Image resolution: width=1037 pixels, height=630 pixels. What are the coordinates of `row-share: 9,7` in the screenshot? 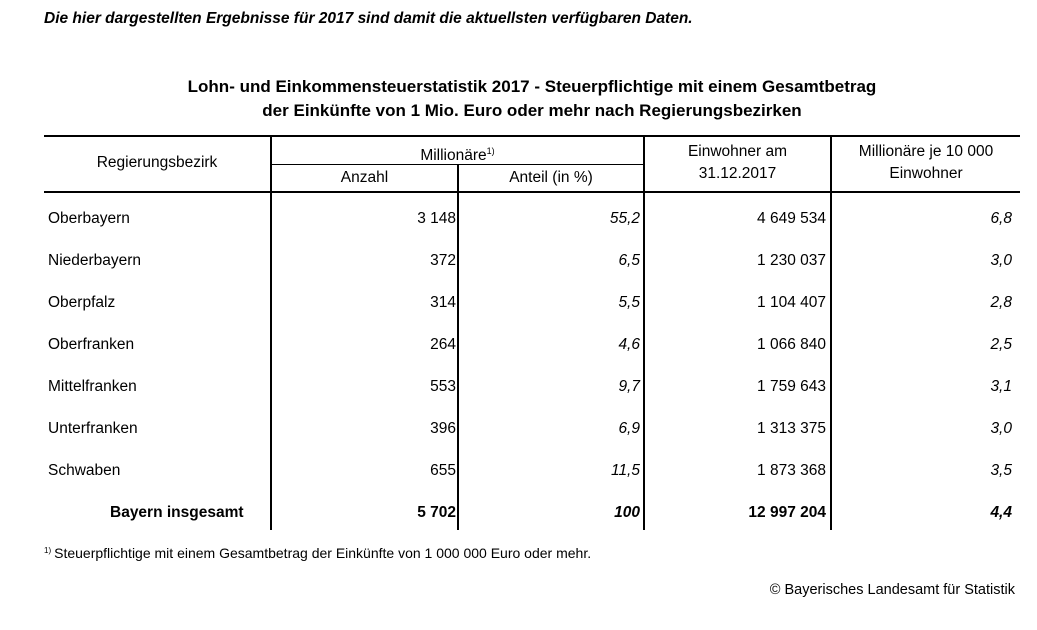 It's located at (629, 386).